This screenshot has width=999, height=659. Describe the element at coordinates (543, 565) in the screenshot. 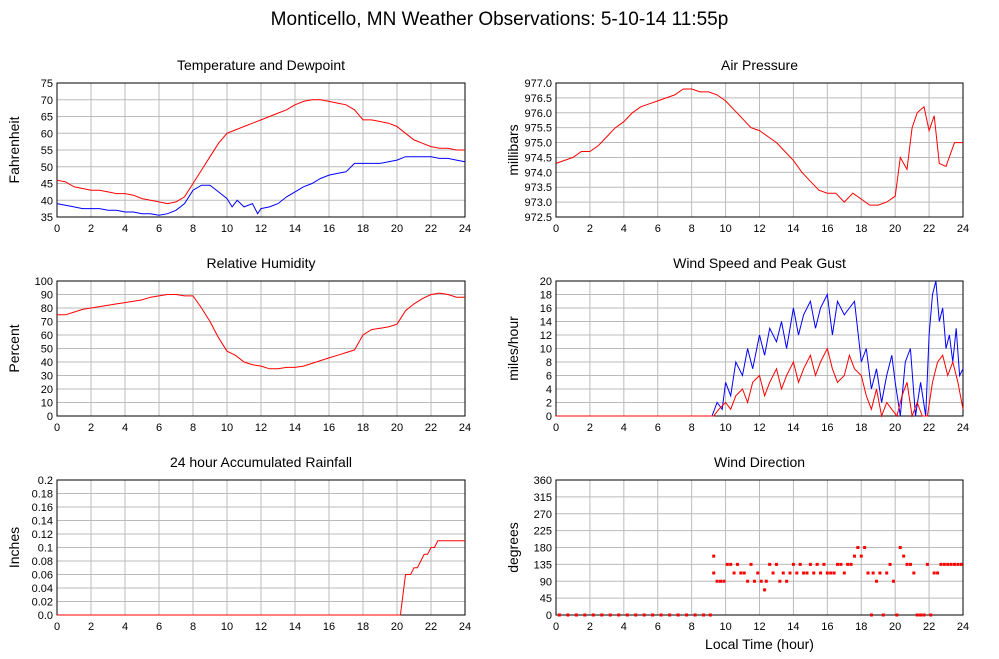

I see `y-tick-label: 135` at that location.